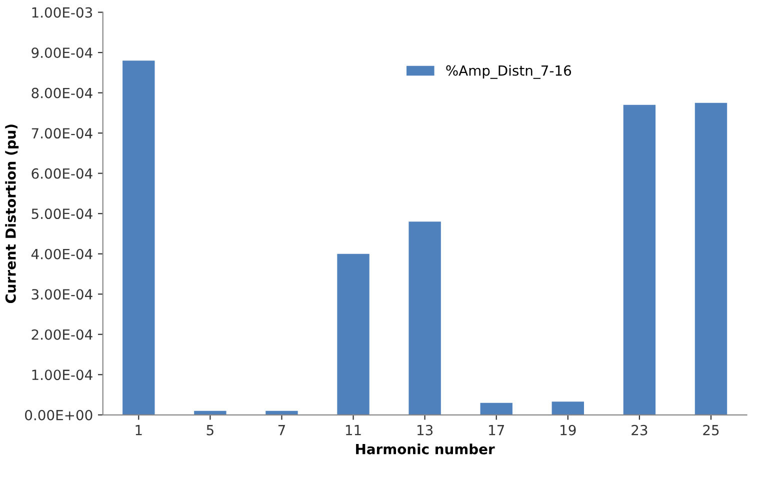 The height and width of the screenshot is (491, 762). I want to click on x-tick-label: 17, so click(496, 430).